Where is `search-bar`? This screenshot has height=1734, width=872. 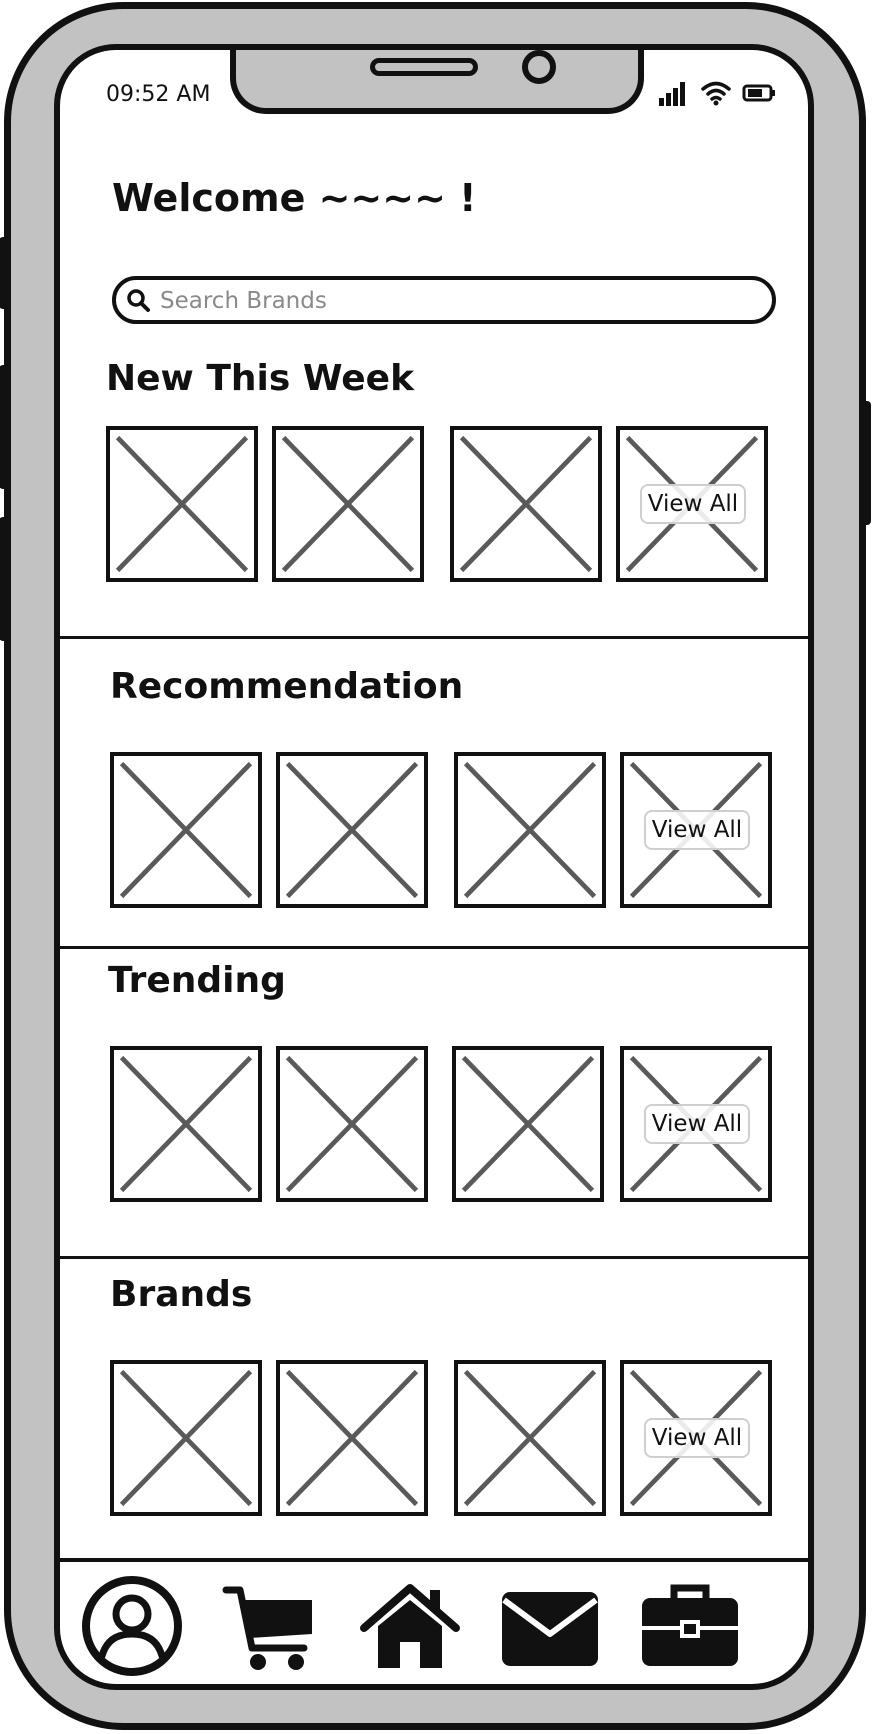
search-bar is located at coordinates (444, 300).